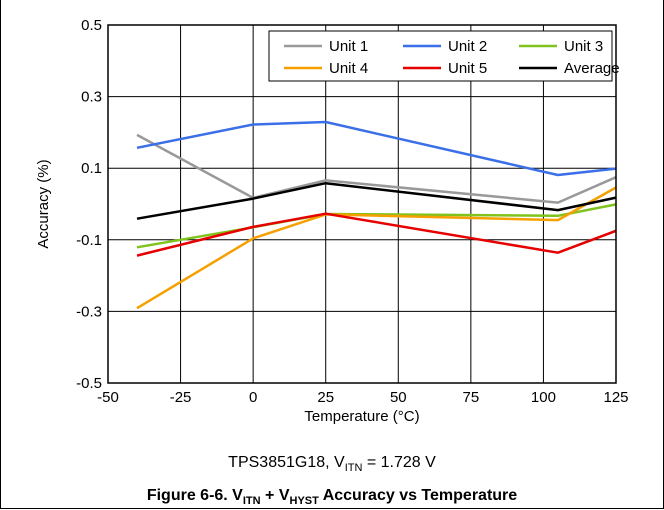 This screenshot has width=664, height=510. Describe the element at coordinates (362, 397) in the screenshot. I see `x-tick-labels: -50 -25 0 25 50 75 100 125` at that location.